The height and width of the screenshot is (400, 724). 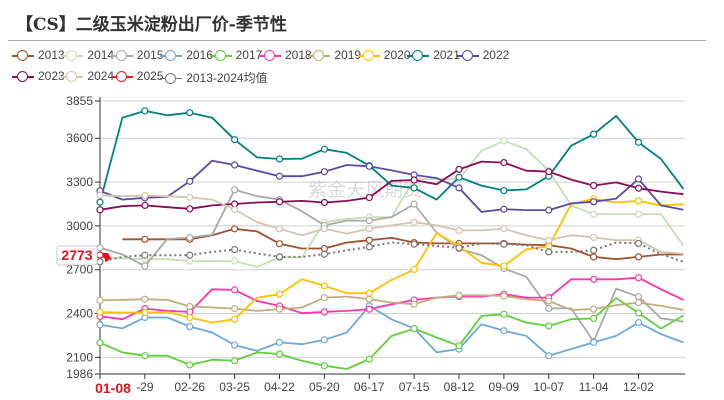 I want to click on series-line-2017, so click(x=391, y=333).